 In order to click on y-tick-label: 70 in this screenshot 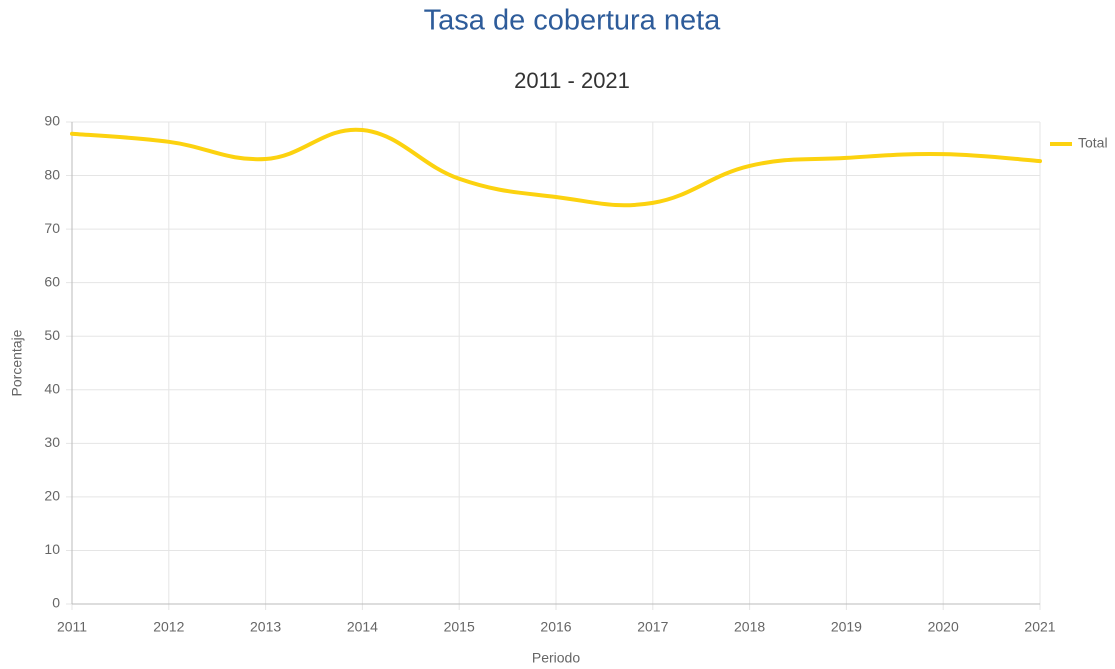, I will do `click(52, 228)`.